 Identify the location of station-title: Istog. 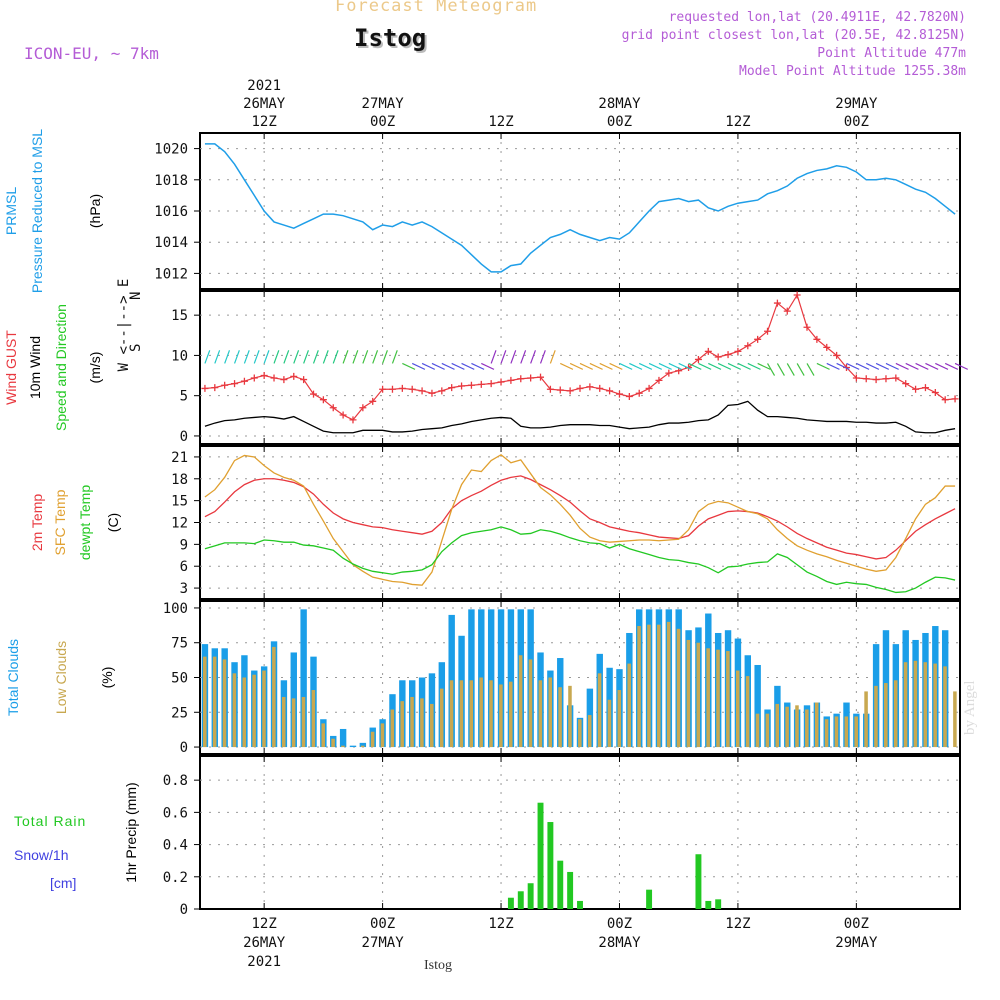
(390, 38).